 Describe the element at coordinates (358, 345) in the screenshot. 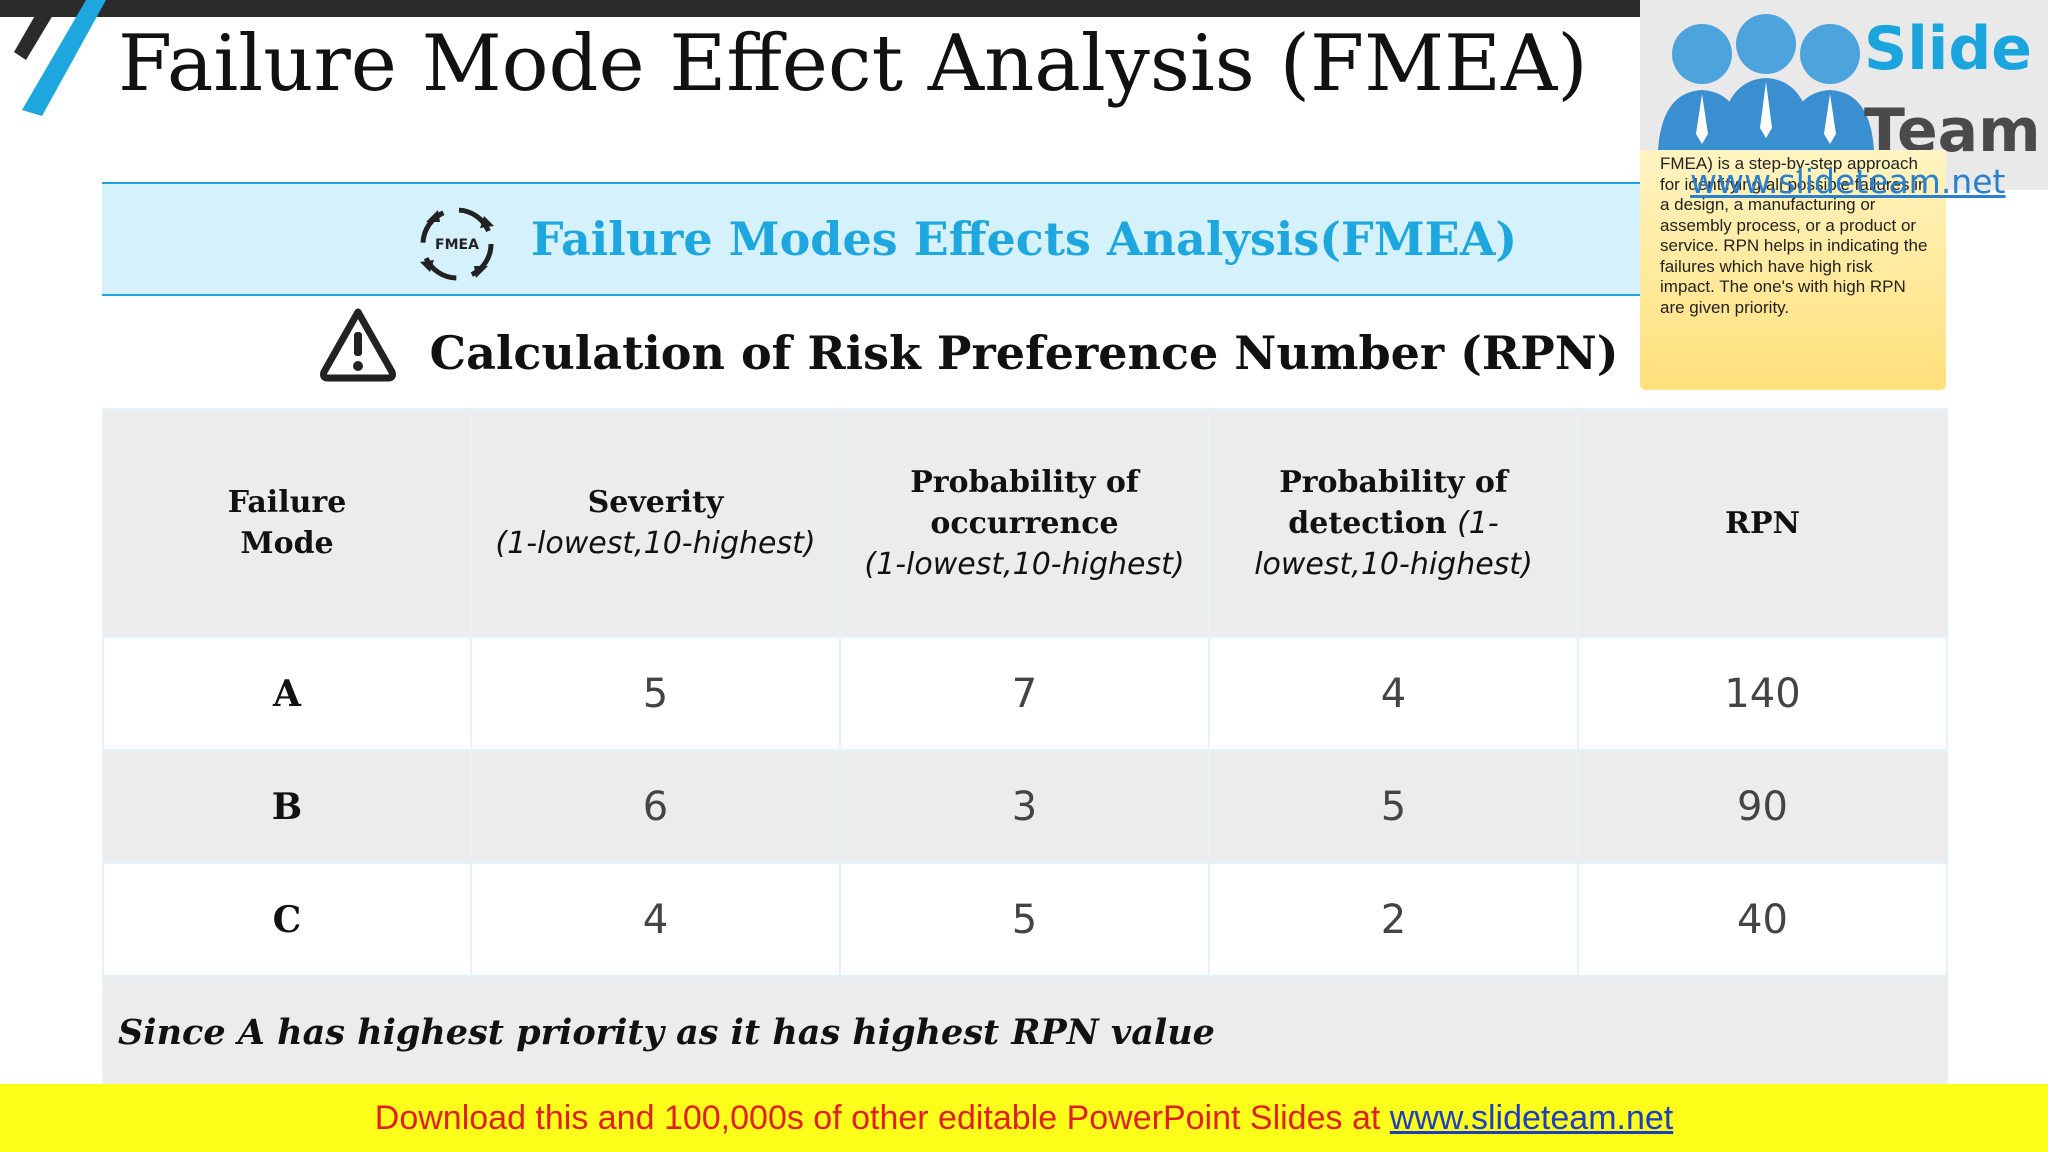

I see `warning-icon` at that location.